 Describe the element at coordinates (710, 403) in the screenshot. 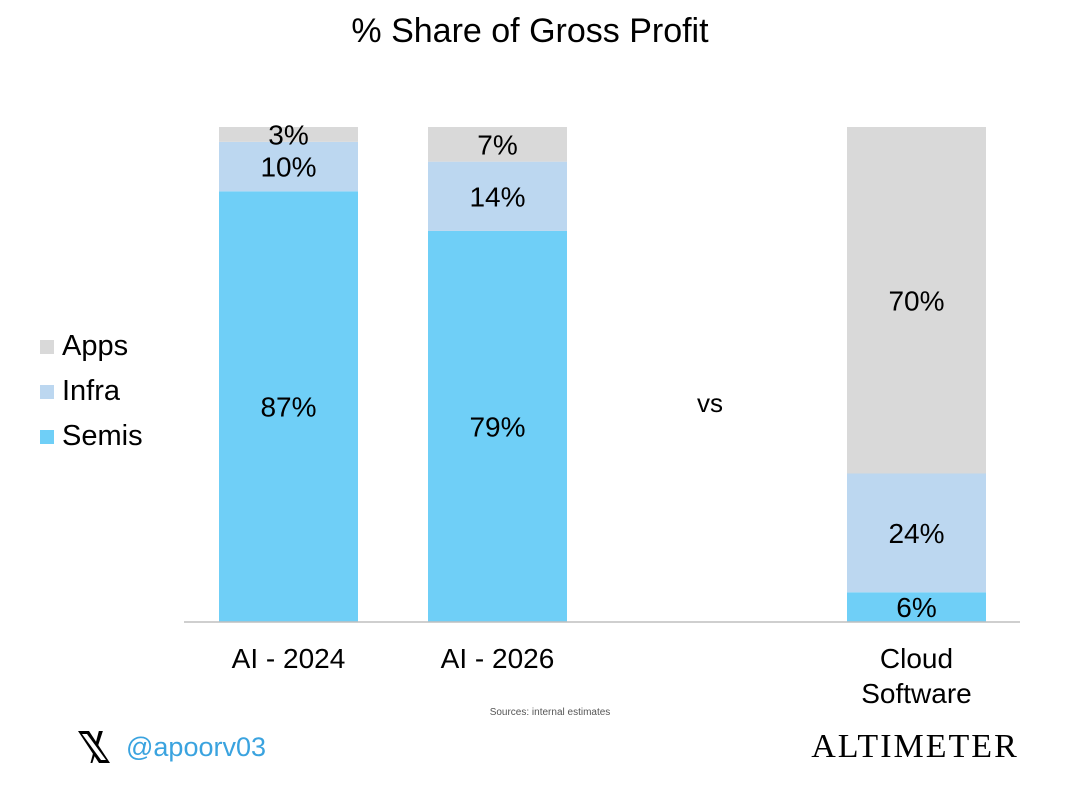

I see `vs-annotation: vs` at that location.